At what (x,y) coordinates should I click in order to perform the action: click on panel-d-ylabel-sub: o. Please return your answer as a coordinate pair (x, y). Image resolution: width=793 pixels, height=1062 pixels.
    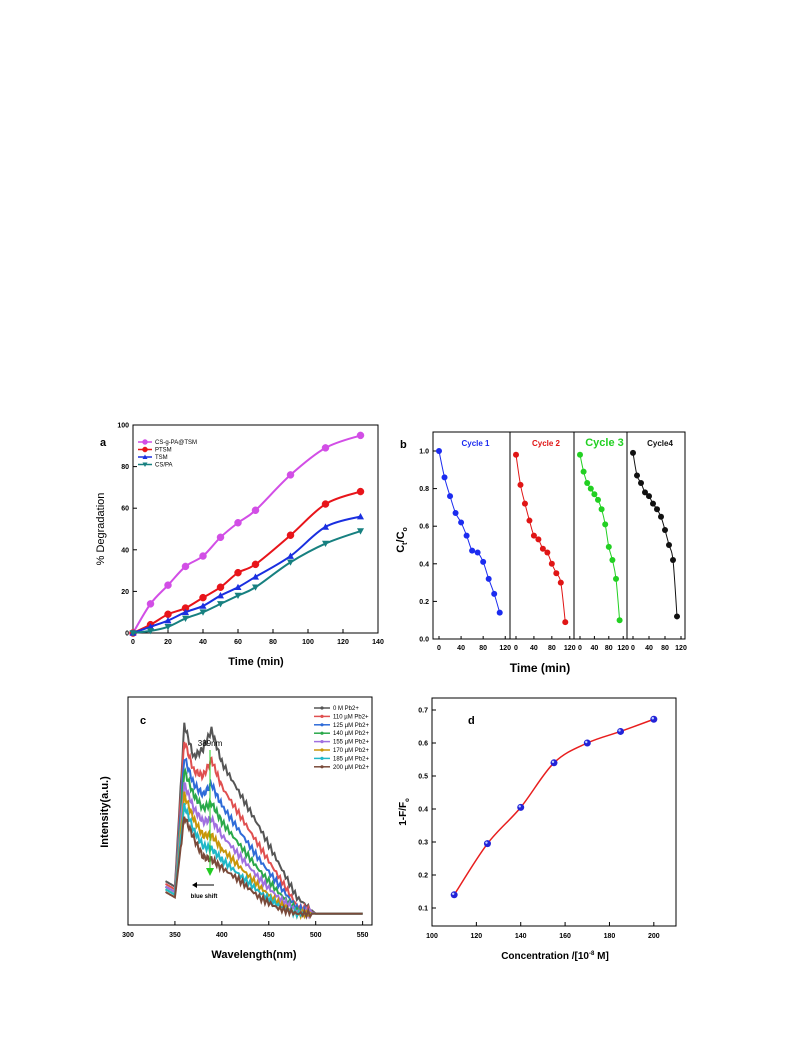
    Looking at the image, I should click on (408, 800).